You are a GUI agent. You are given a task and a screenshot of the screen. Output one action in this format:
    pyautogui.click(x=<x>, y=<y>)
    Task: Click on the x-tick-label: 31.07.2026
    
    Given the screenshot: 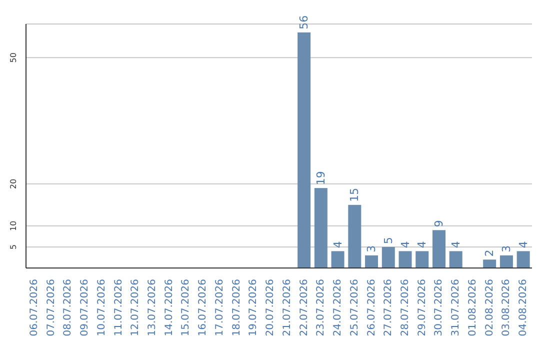 What is the action you would take?
    pyautogui.click(x=456, y=307)
    